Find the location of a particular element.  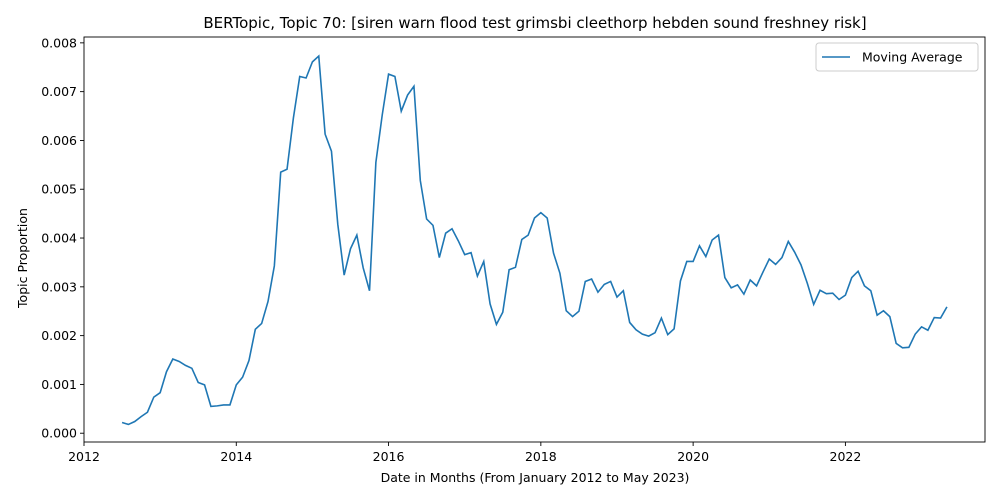

x-tick-label: 2016 is located at coordinates (389, 456).